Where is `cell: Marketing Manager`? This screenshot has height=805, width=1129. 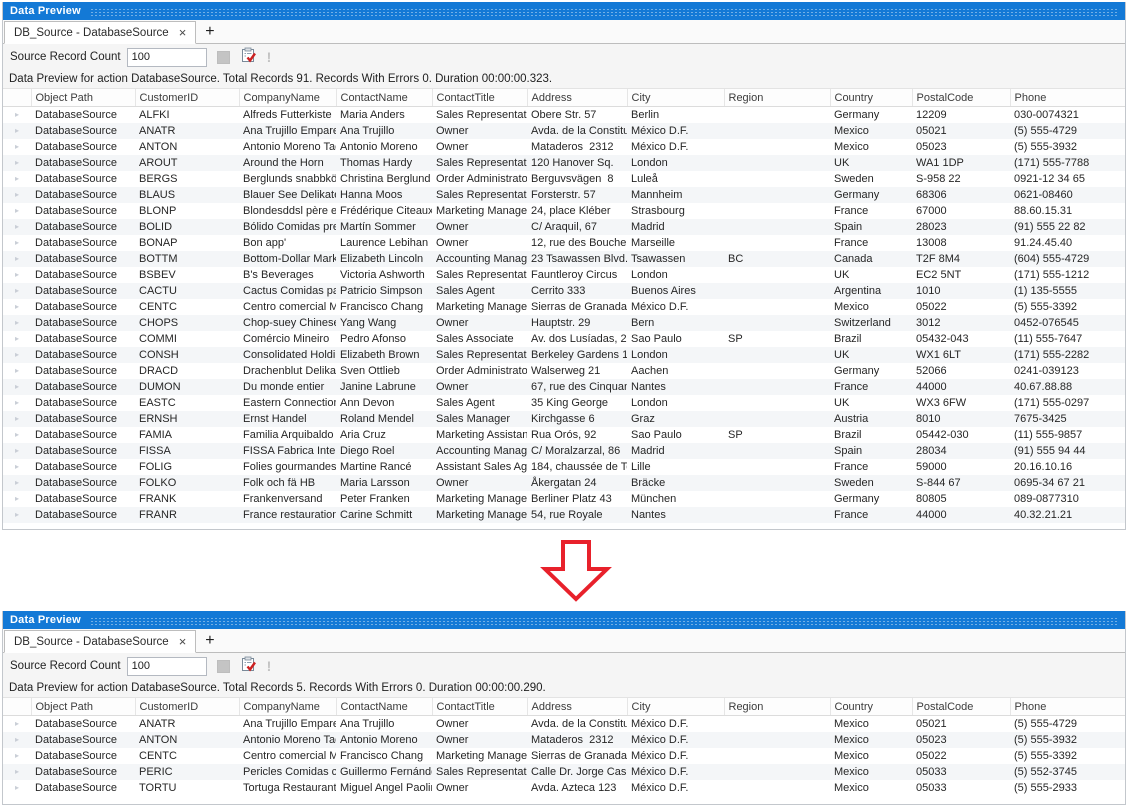 cell: Marketing Manager is located at coordinates (481, 756).